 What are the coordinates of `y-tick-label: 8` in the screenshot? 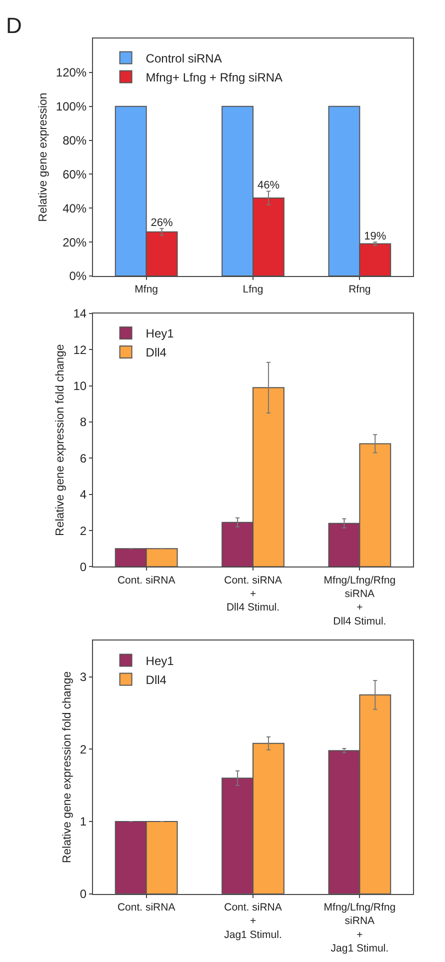 It's located at (83, 422).